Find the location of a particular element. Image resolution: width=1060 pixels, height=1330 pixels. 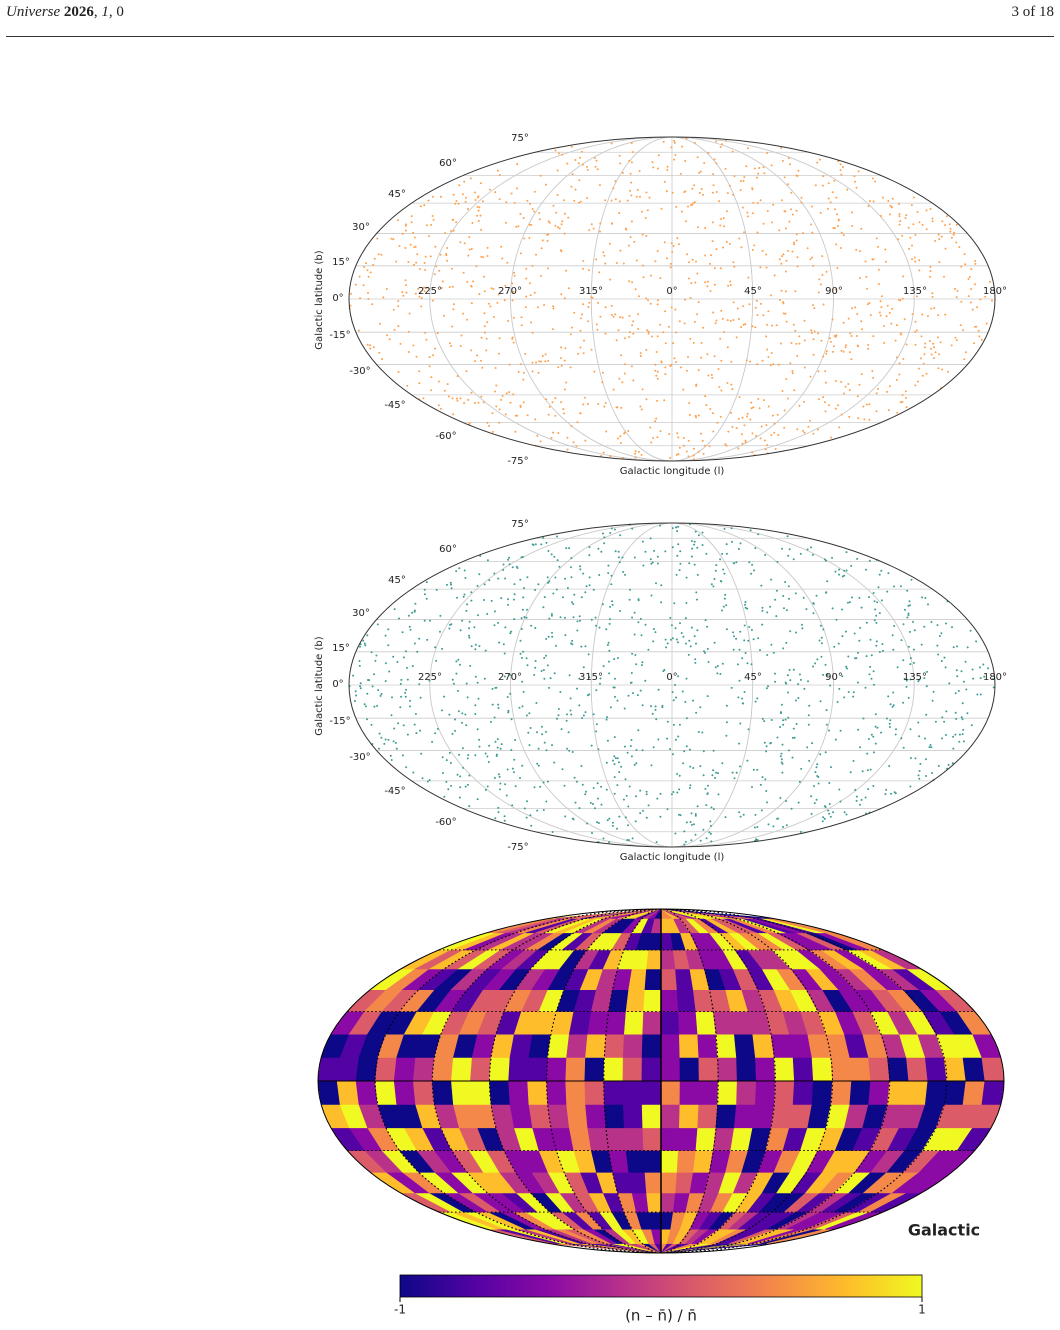

y-axis-label: Galactic latitude (b) is located at coordinates (319, 299).